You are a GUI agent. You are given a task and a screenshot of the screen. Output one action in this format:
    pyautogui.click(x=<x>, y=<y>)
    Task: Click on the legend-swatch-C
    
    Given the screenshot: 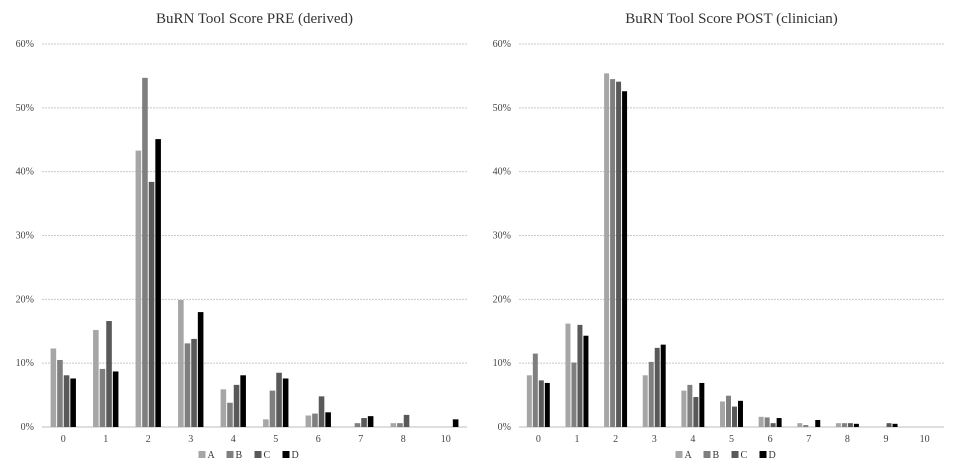 What is the action you would take?
    pyautogui.click(x=735, y=454)
    